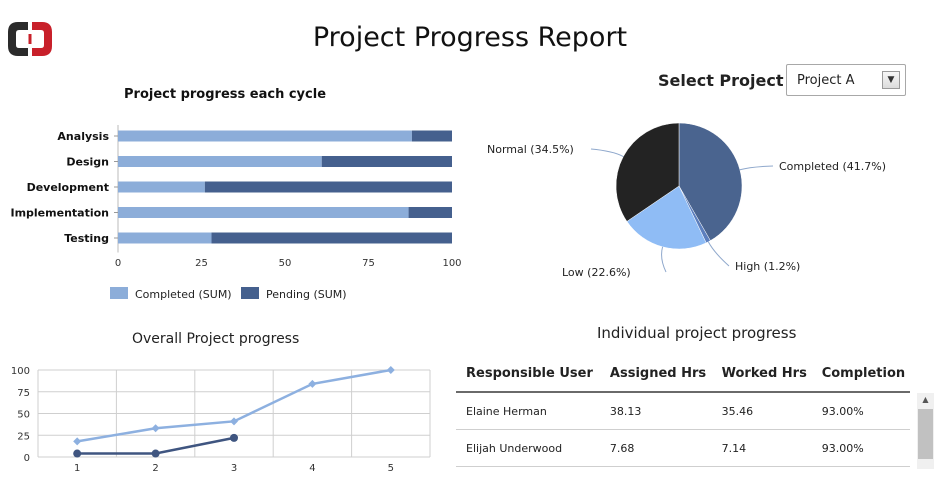 The height and width of the screenshot is (477, 940). What do you see at coordinates (826, 80) in the screenshot?
I see `project-select-value: Project A` at bounding box center [826, 80].